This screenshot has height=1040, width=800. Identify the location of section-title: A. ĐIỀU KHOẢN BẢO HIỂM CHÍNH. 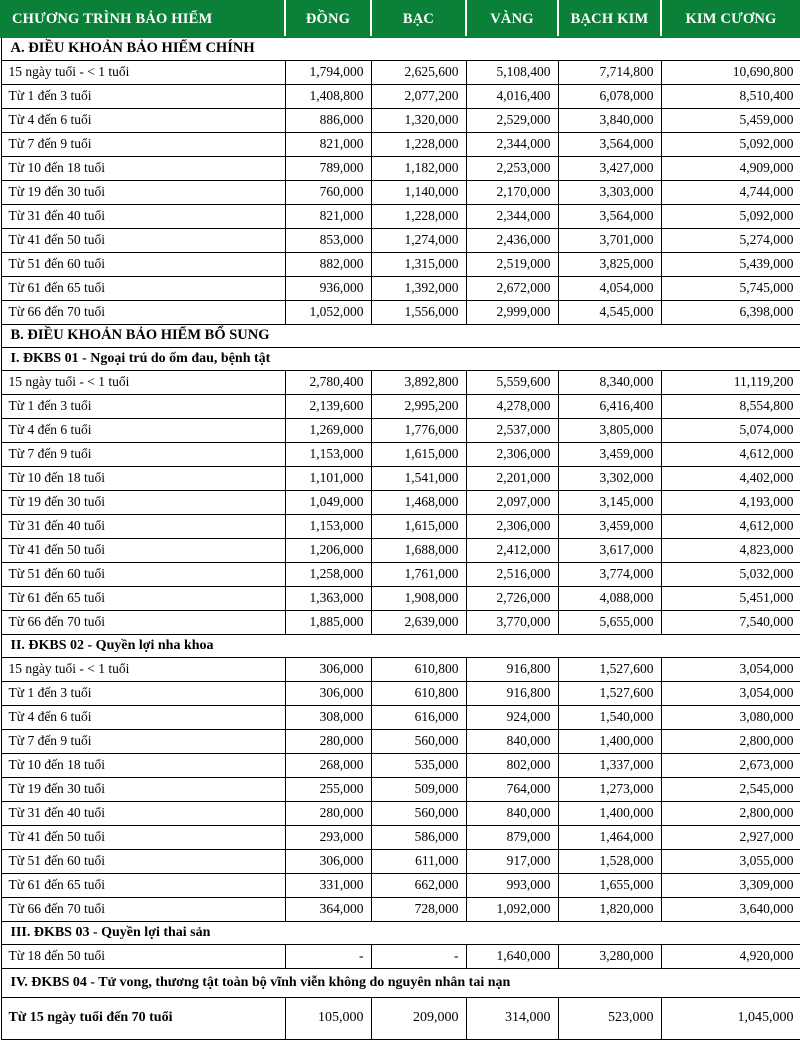
(400, 48).